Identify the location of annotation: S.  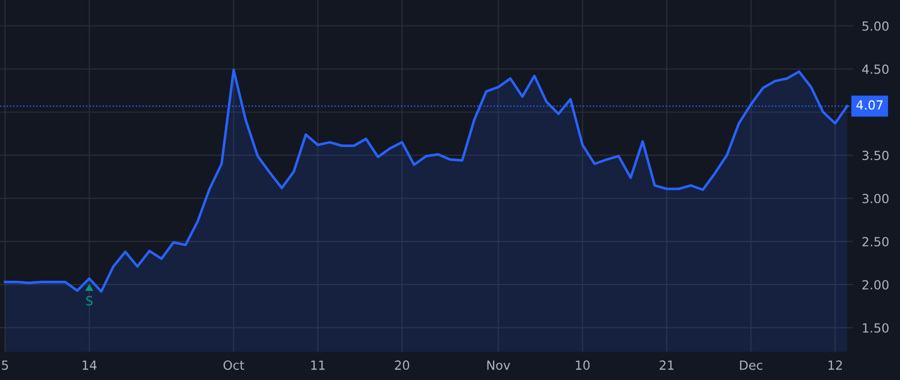
(89, 301).